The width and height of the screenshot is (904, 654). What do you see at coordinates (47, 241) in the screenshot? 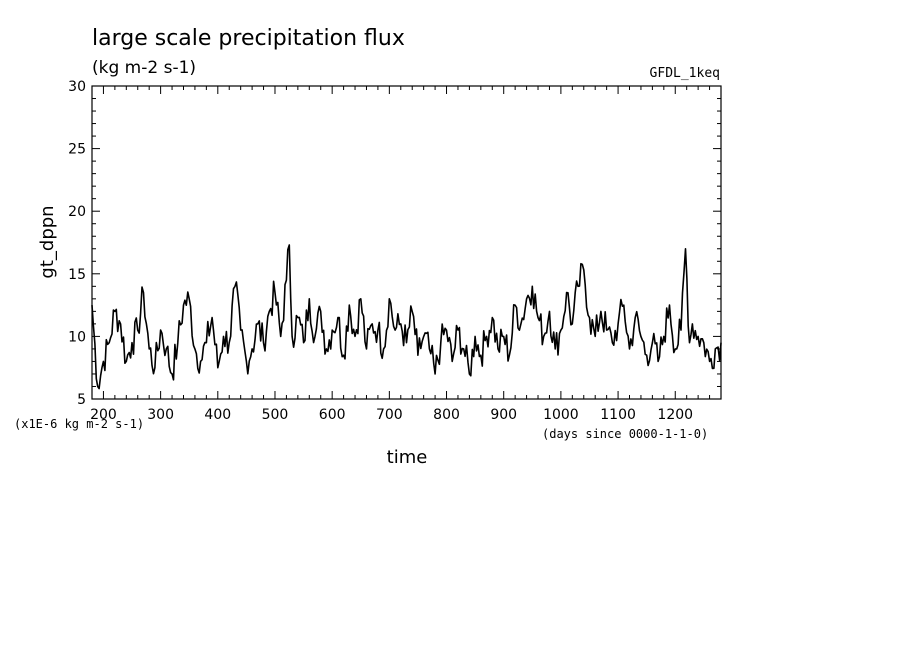
I see `y-axis-label: gt_dppn` at bounding box center [47, 241].